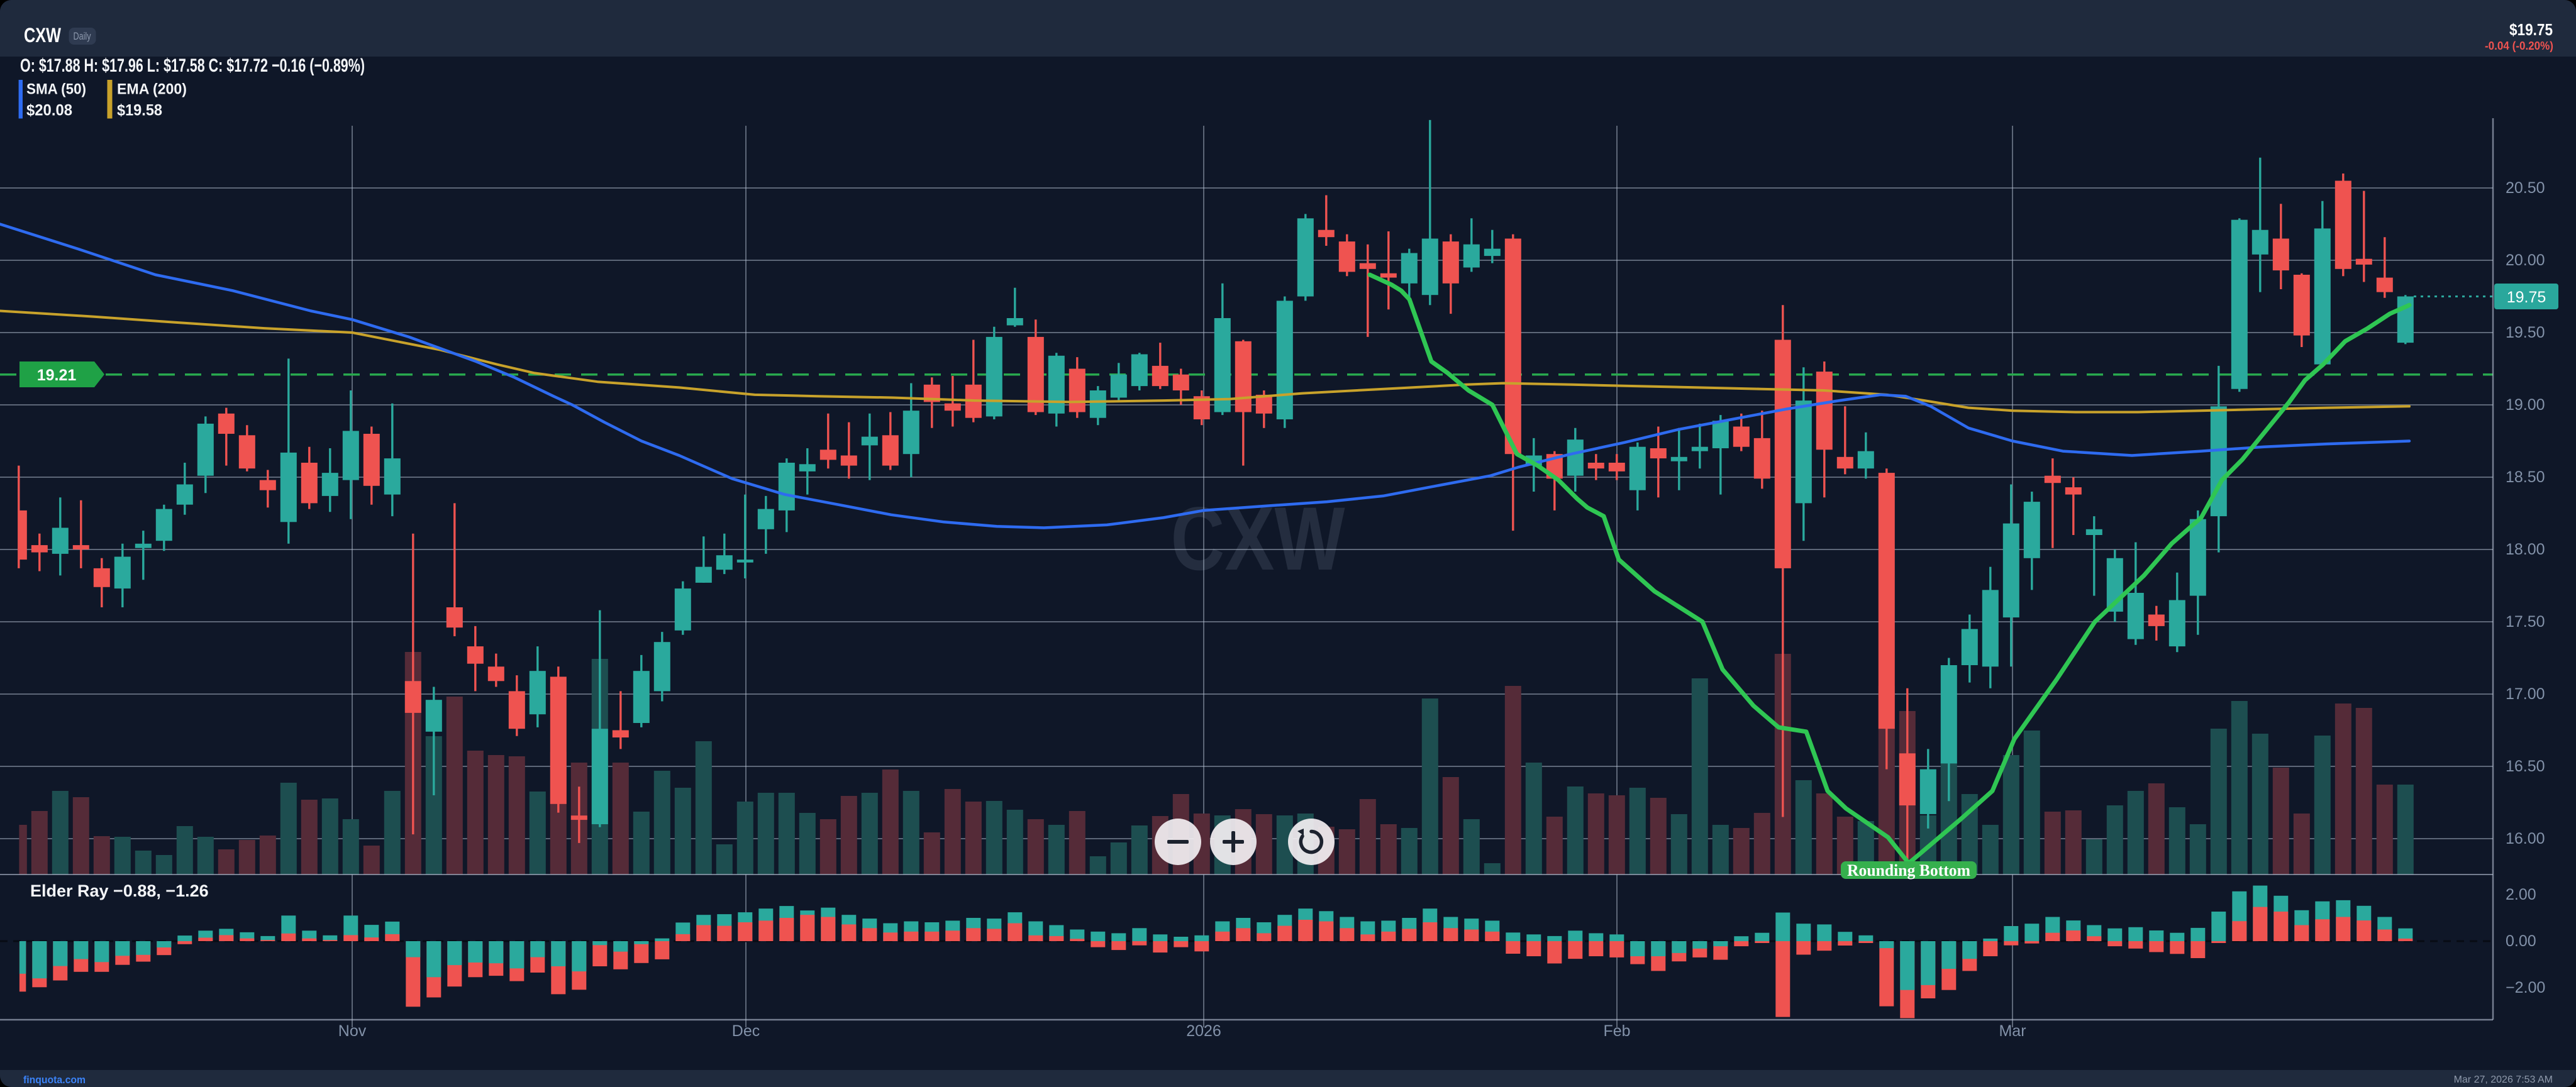 The width and height of the screenshot is (2576, 1087). I want to click on svg-text: 17.50, so click(2525, 622).